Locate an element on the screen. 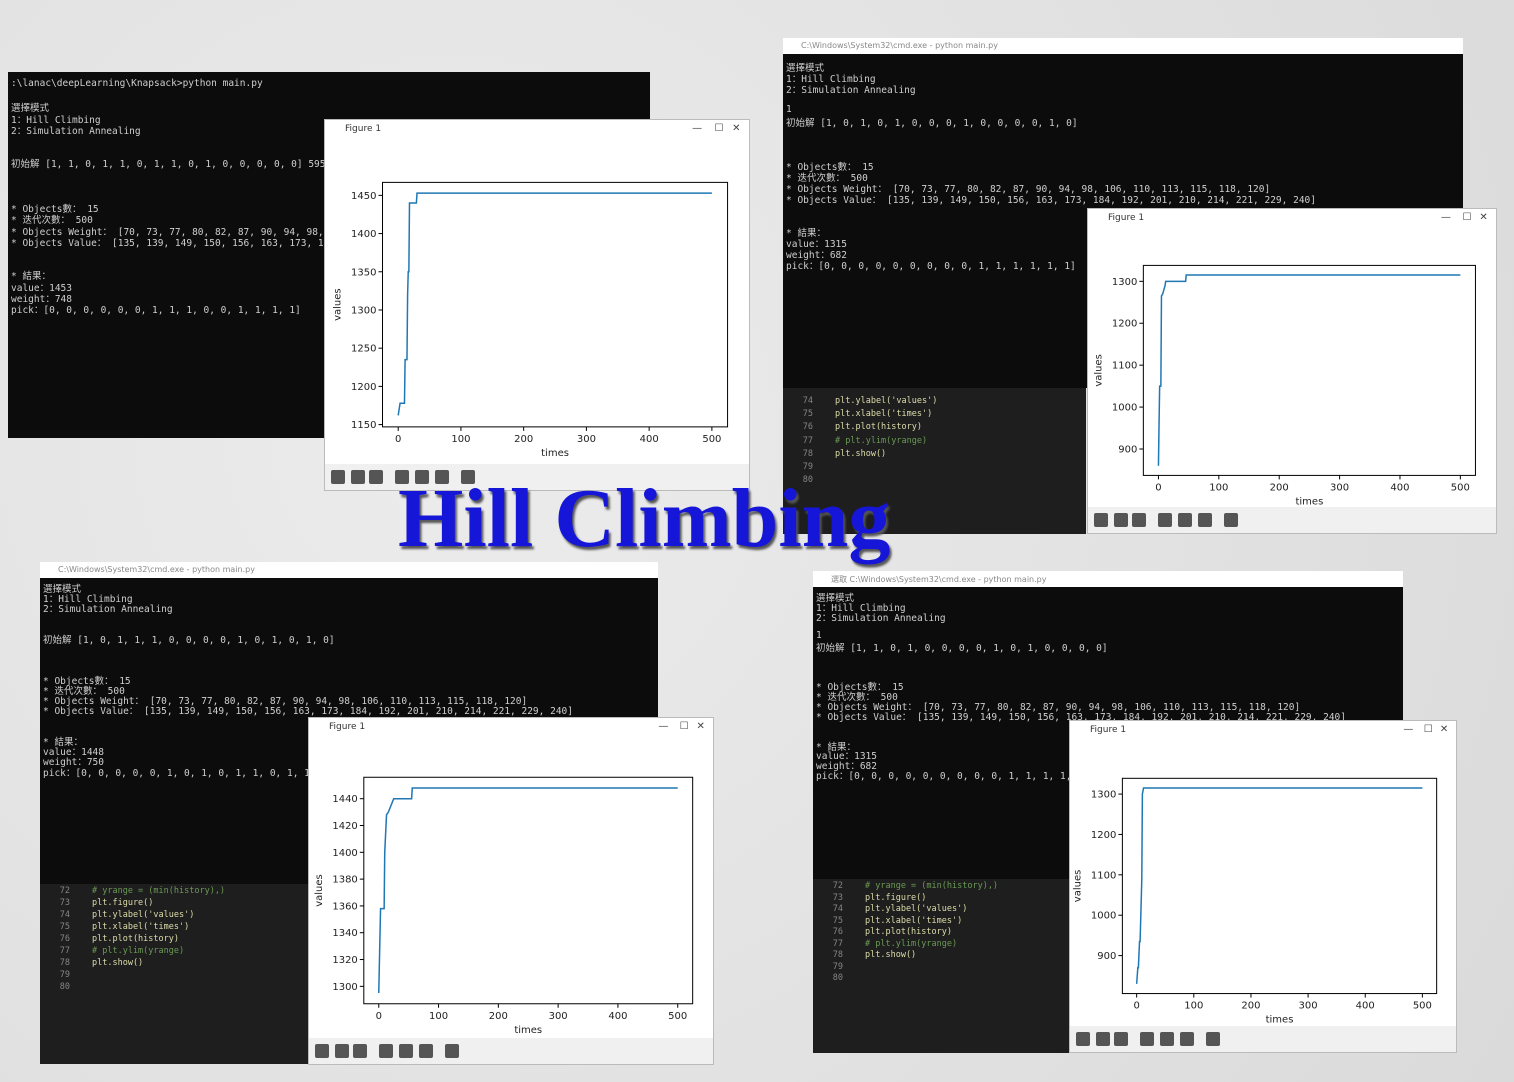 The width and height of the screenshot is (1514, 1082). terminal-line: 1 is located at coordinates (819, 635).